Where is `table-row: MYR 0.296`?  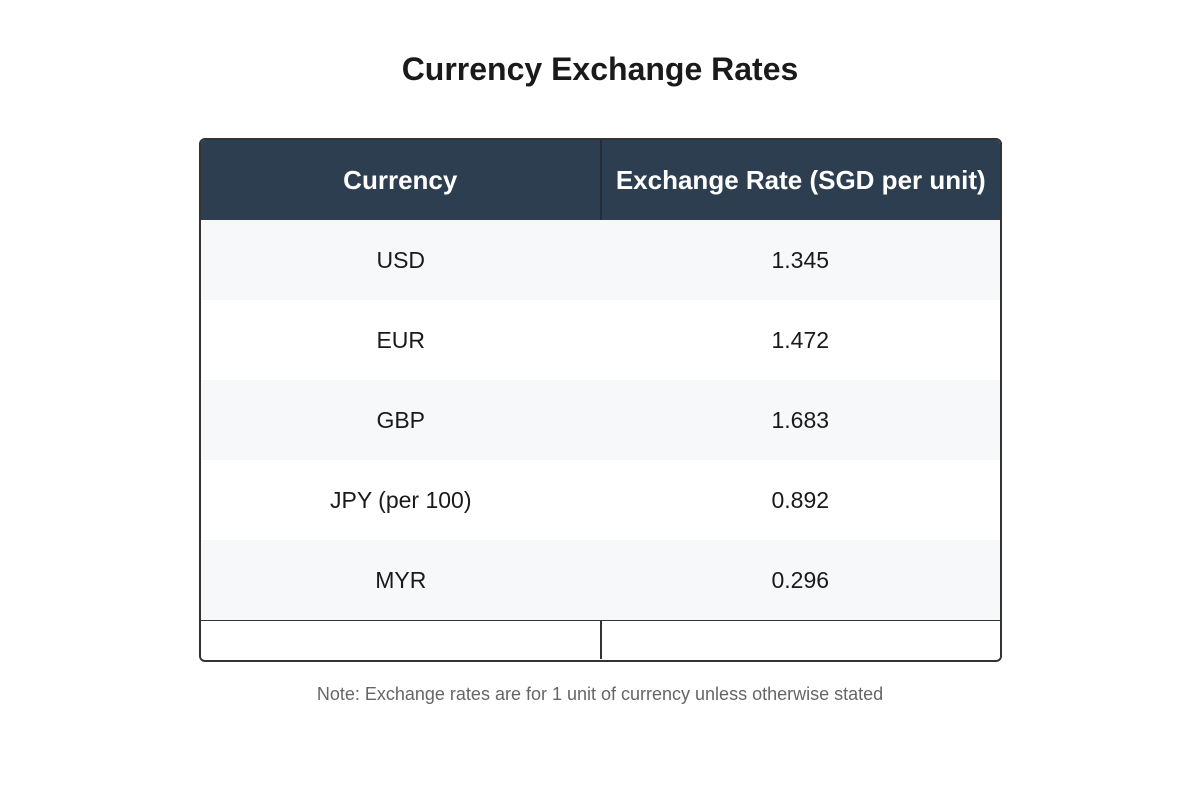
table-row: MYR 0.296 is located at coordinates (600, 580).